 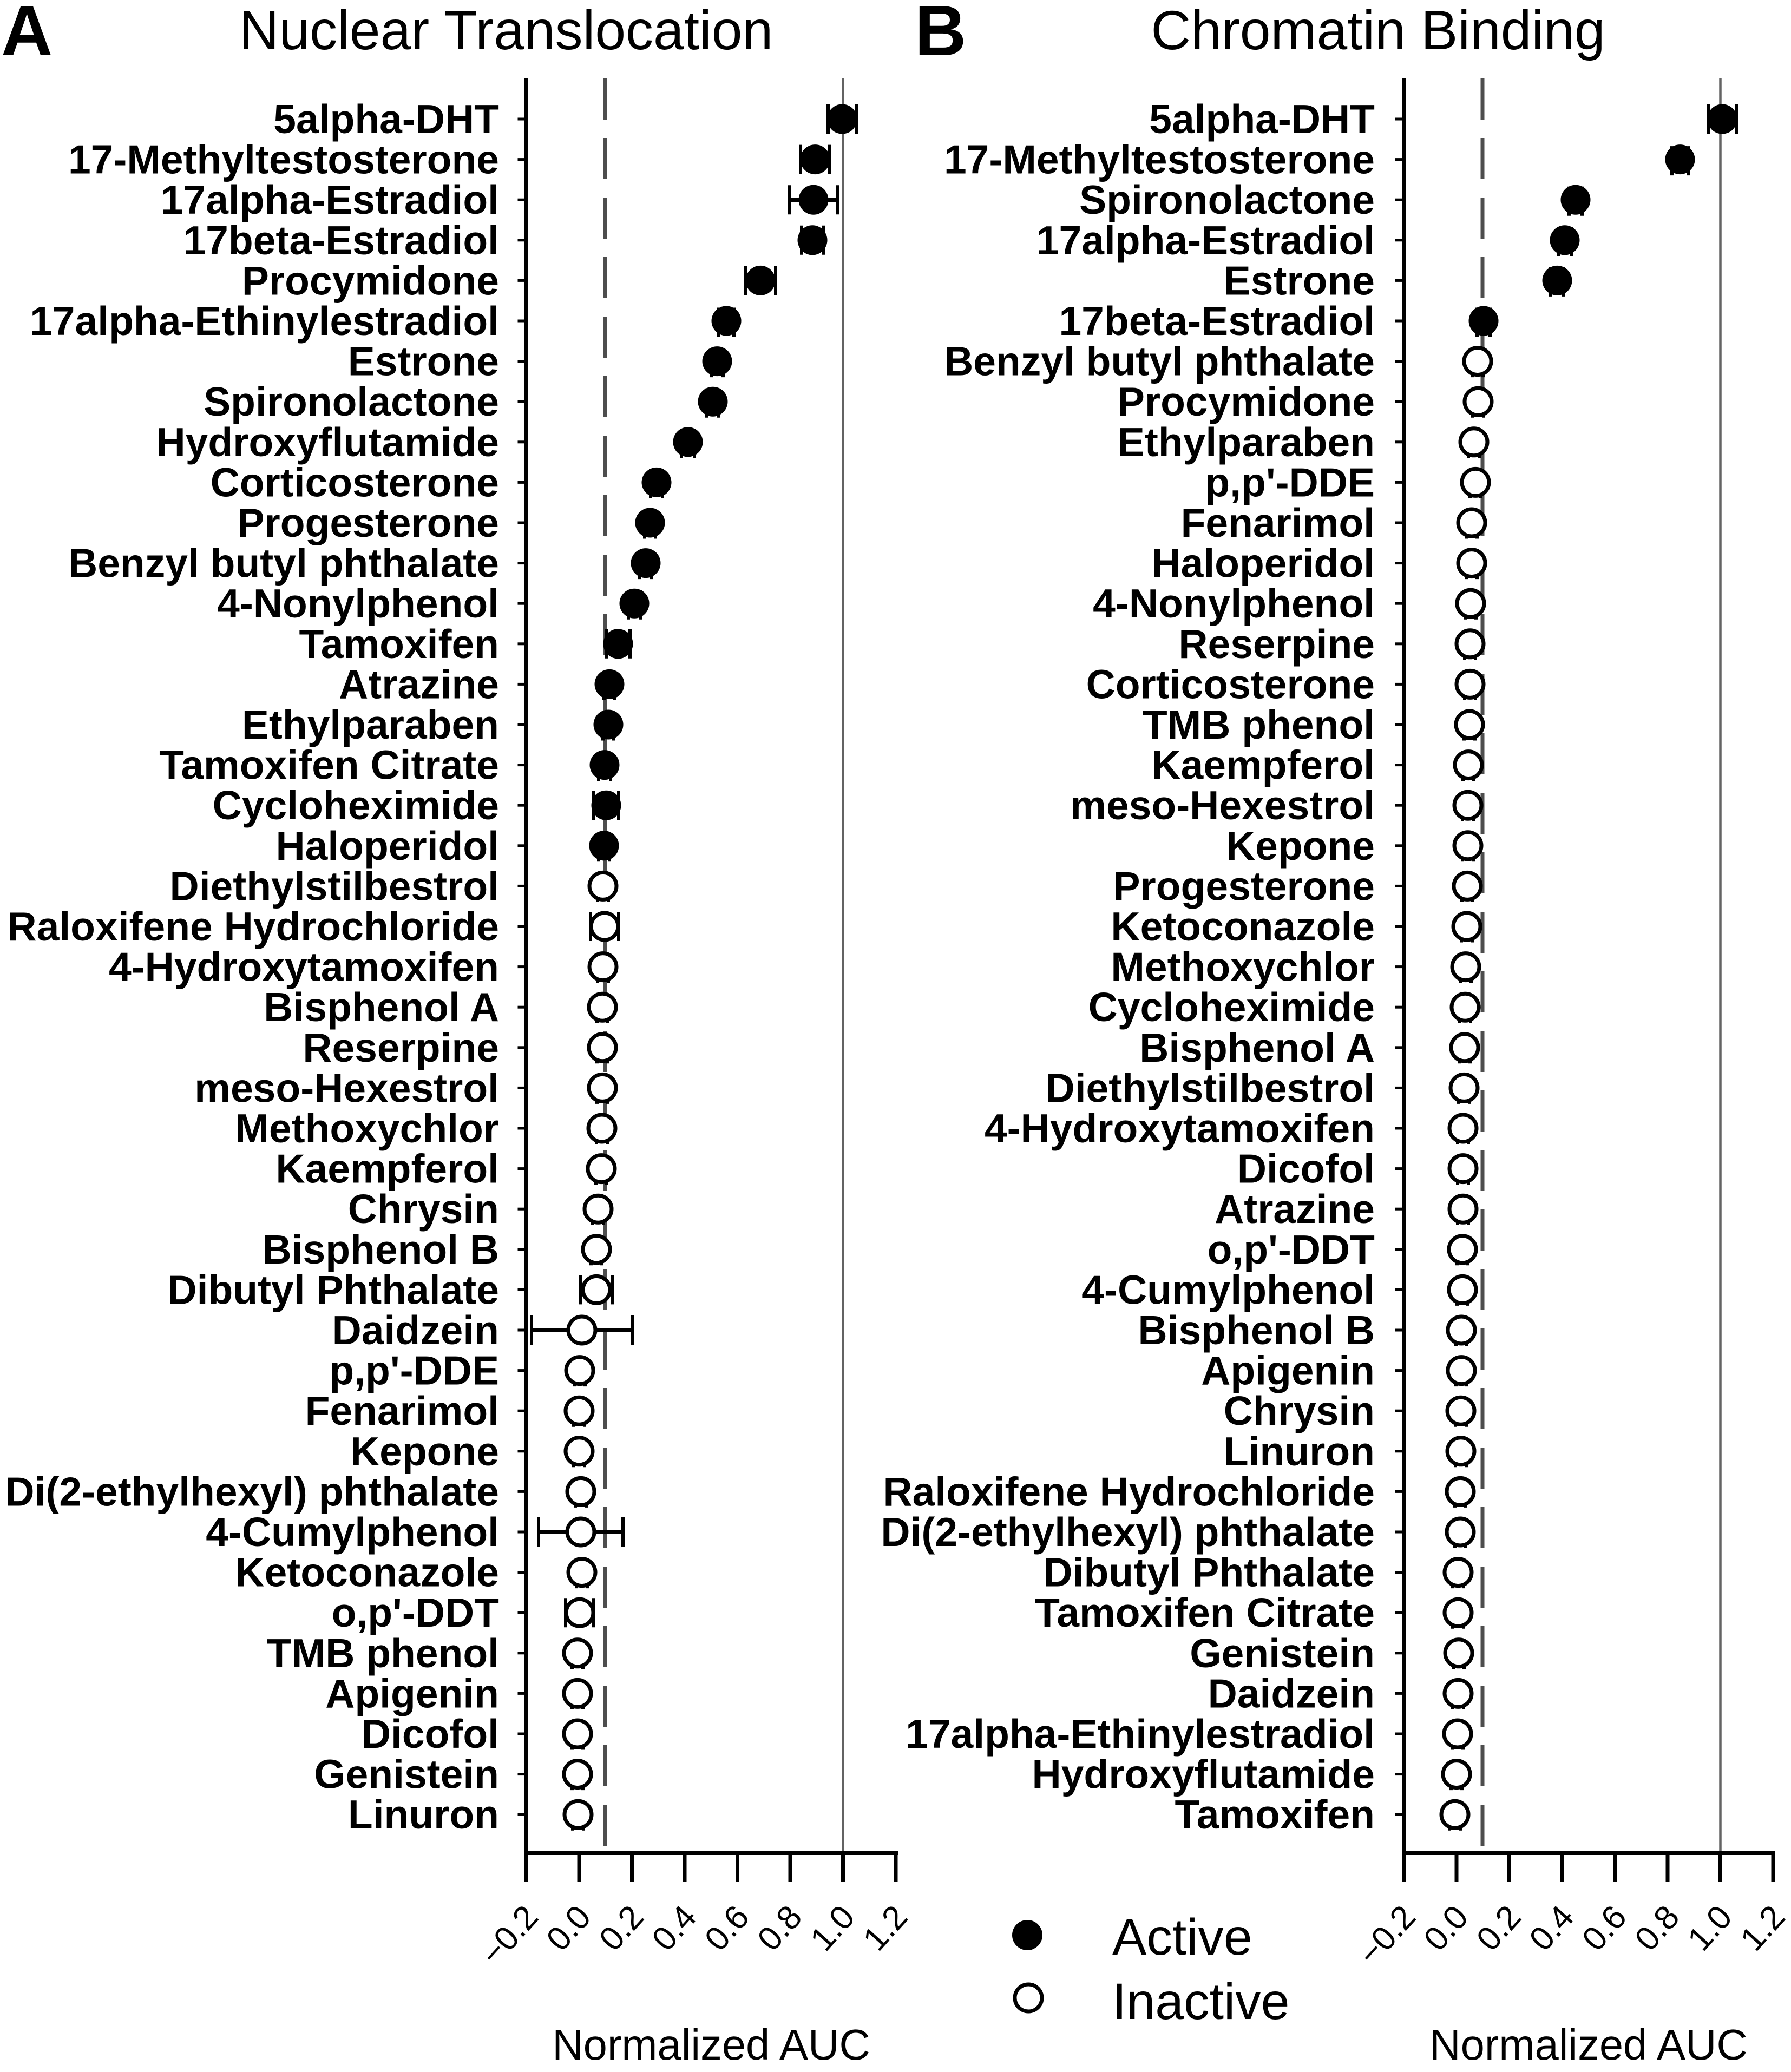 I want to click on svg-text: B, so click(x=940, y=35).